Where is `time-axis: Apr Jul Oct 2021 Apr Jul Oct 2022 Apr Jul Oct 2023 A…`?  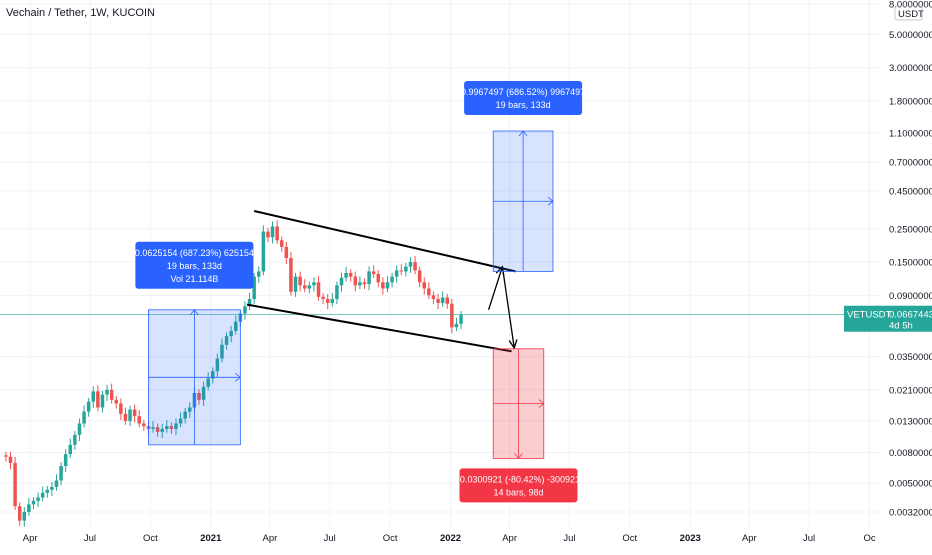
time-axis: Apr Jul Oct 2021 Apr Jul Oct 2022 Apr Jul Oct 2023 A… is located at coordinates (466, 539).